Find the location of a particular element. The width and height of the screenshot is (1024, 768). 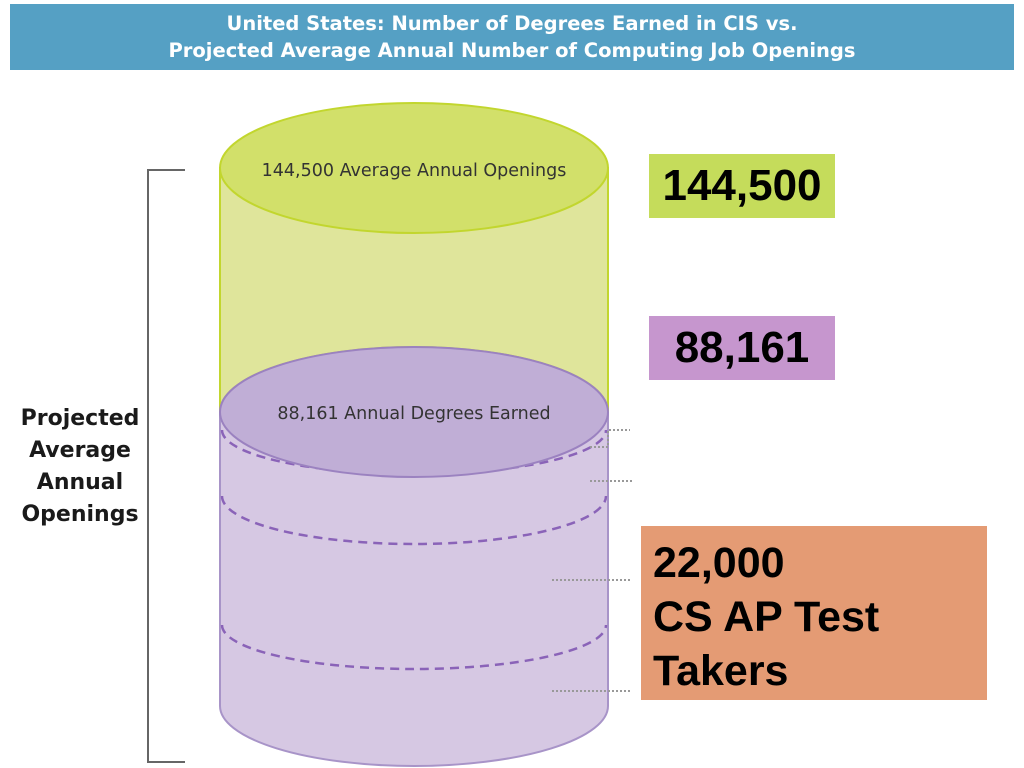

degrees-box-bg is located at coordinates (742, 348).